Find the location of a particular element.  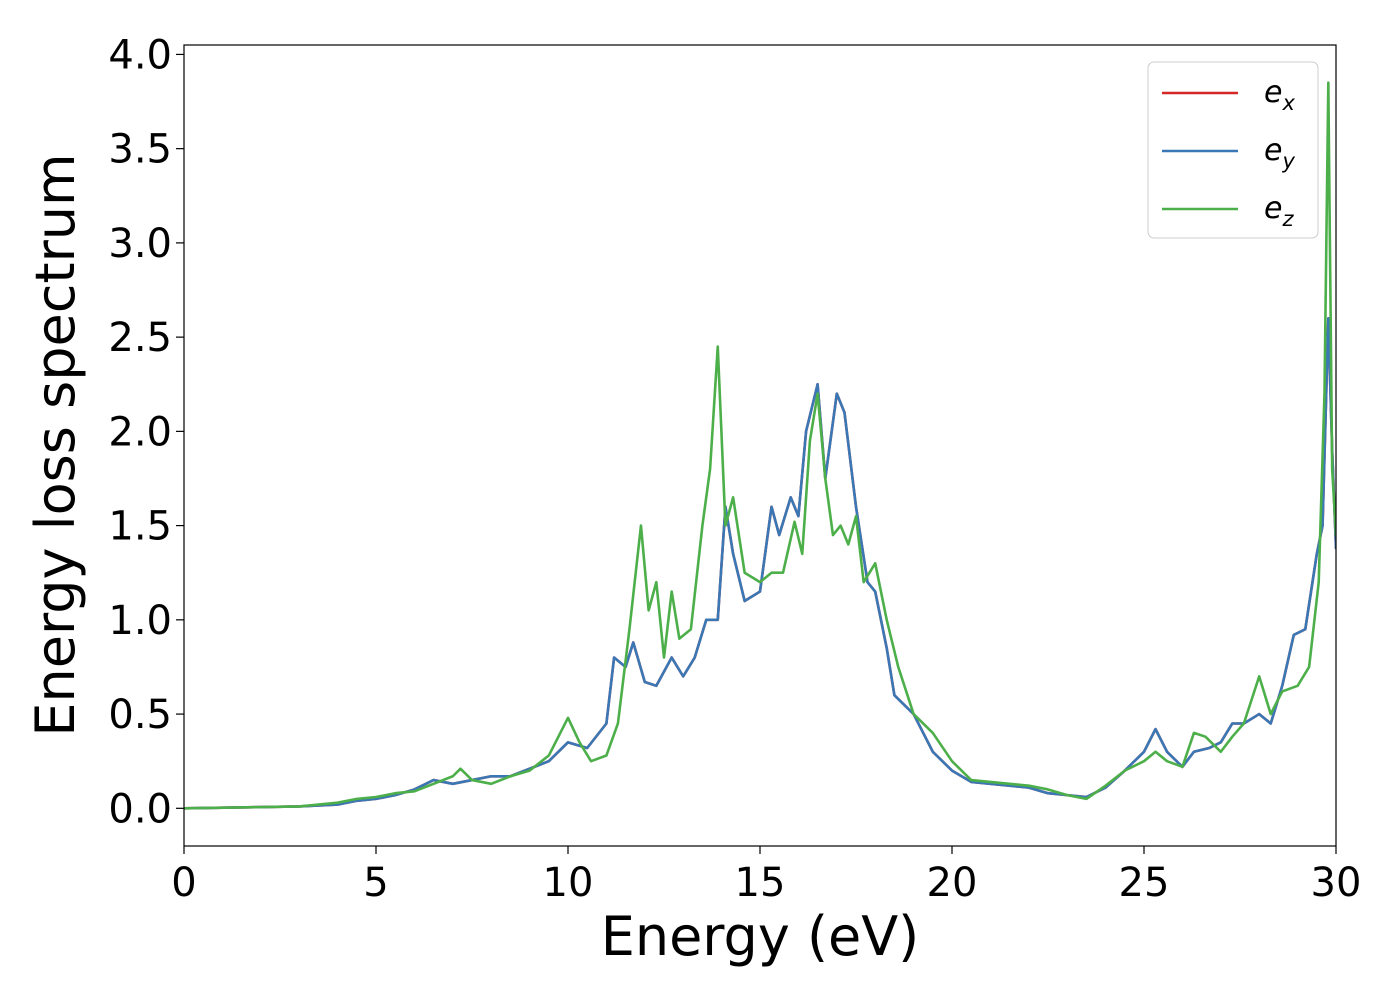

x-tick-label: 20 is located at coordinates (952, 883).